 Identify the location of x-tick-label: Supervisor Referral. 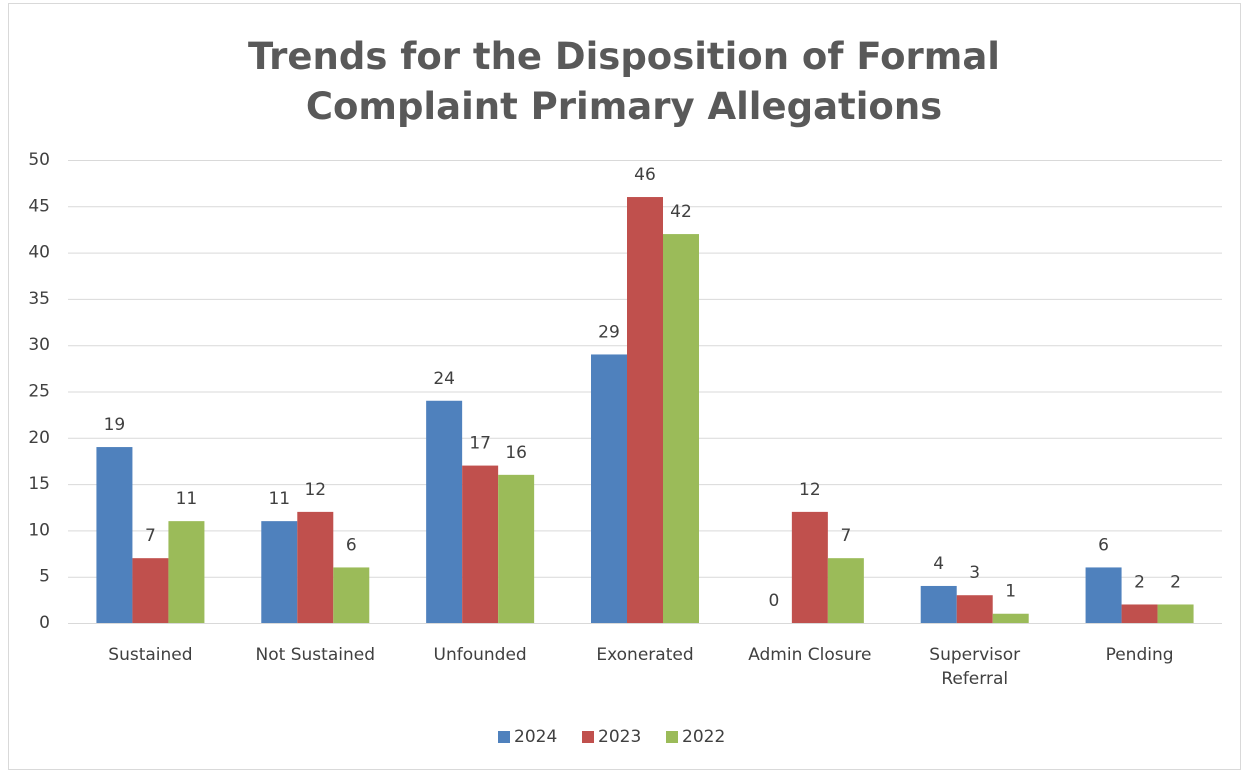
(975, 667).